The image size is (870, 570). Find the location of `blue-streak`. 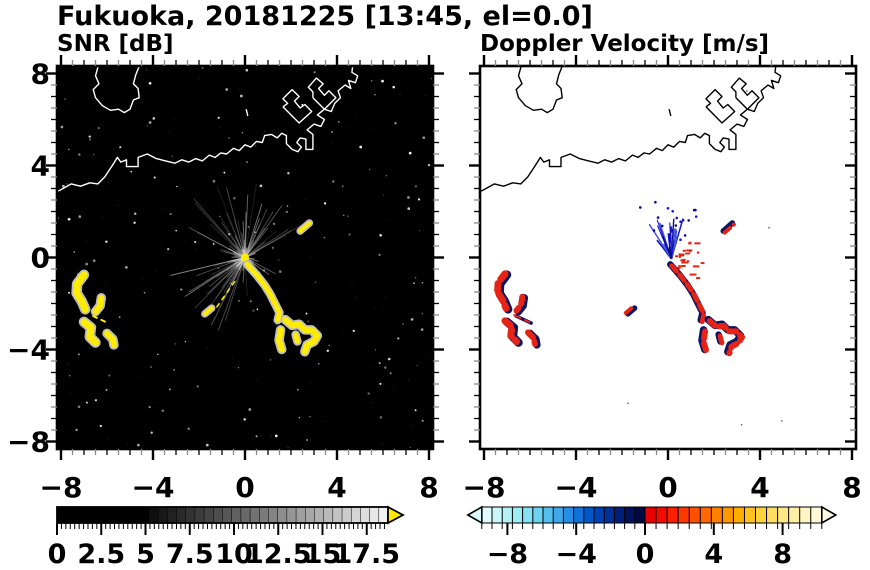

blue-streak is located at coordinates (670, 252).